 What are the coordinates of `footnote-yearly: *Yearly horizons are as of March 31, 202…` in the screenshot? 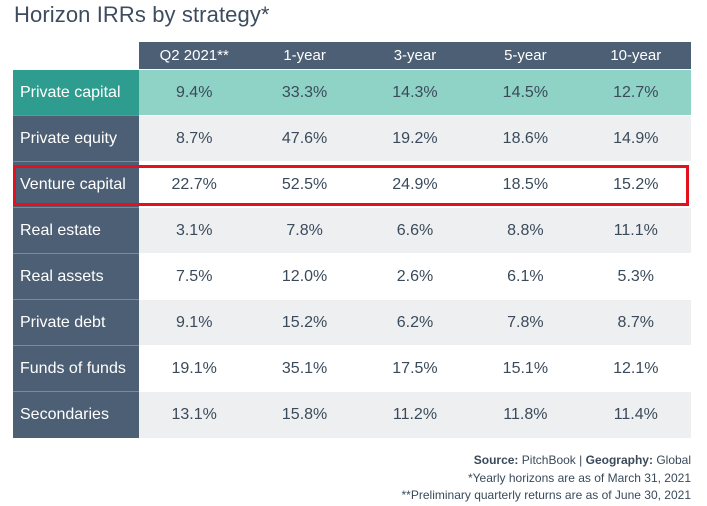 It's located at (579, 477).